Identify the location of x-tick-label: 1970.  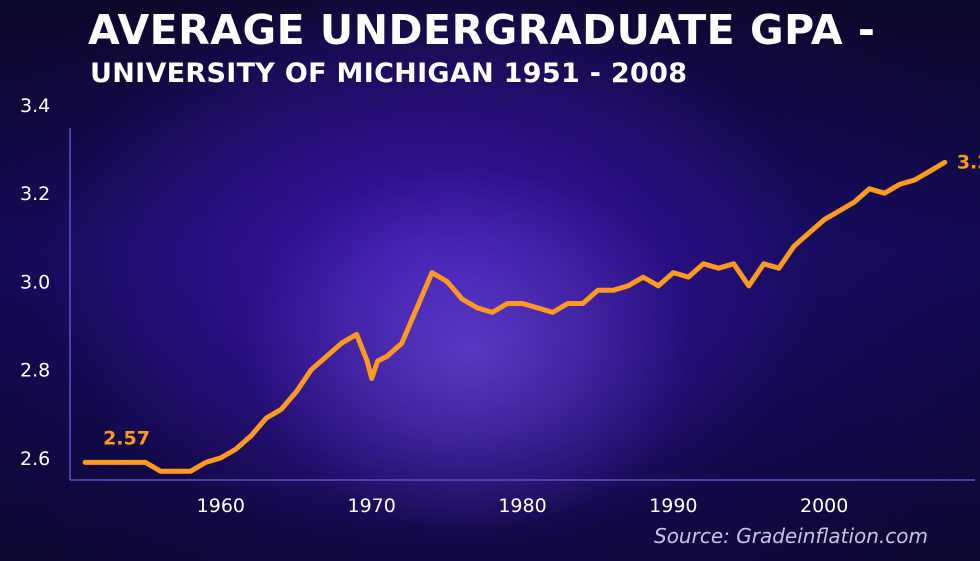
(371, 506).